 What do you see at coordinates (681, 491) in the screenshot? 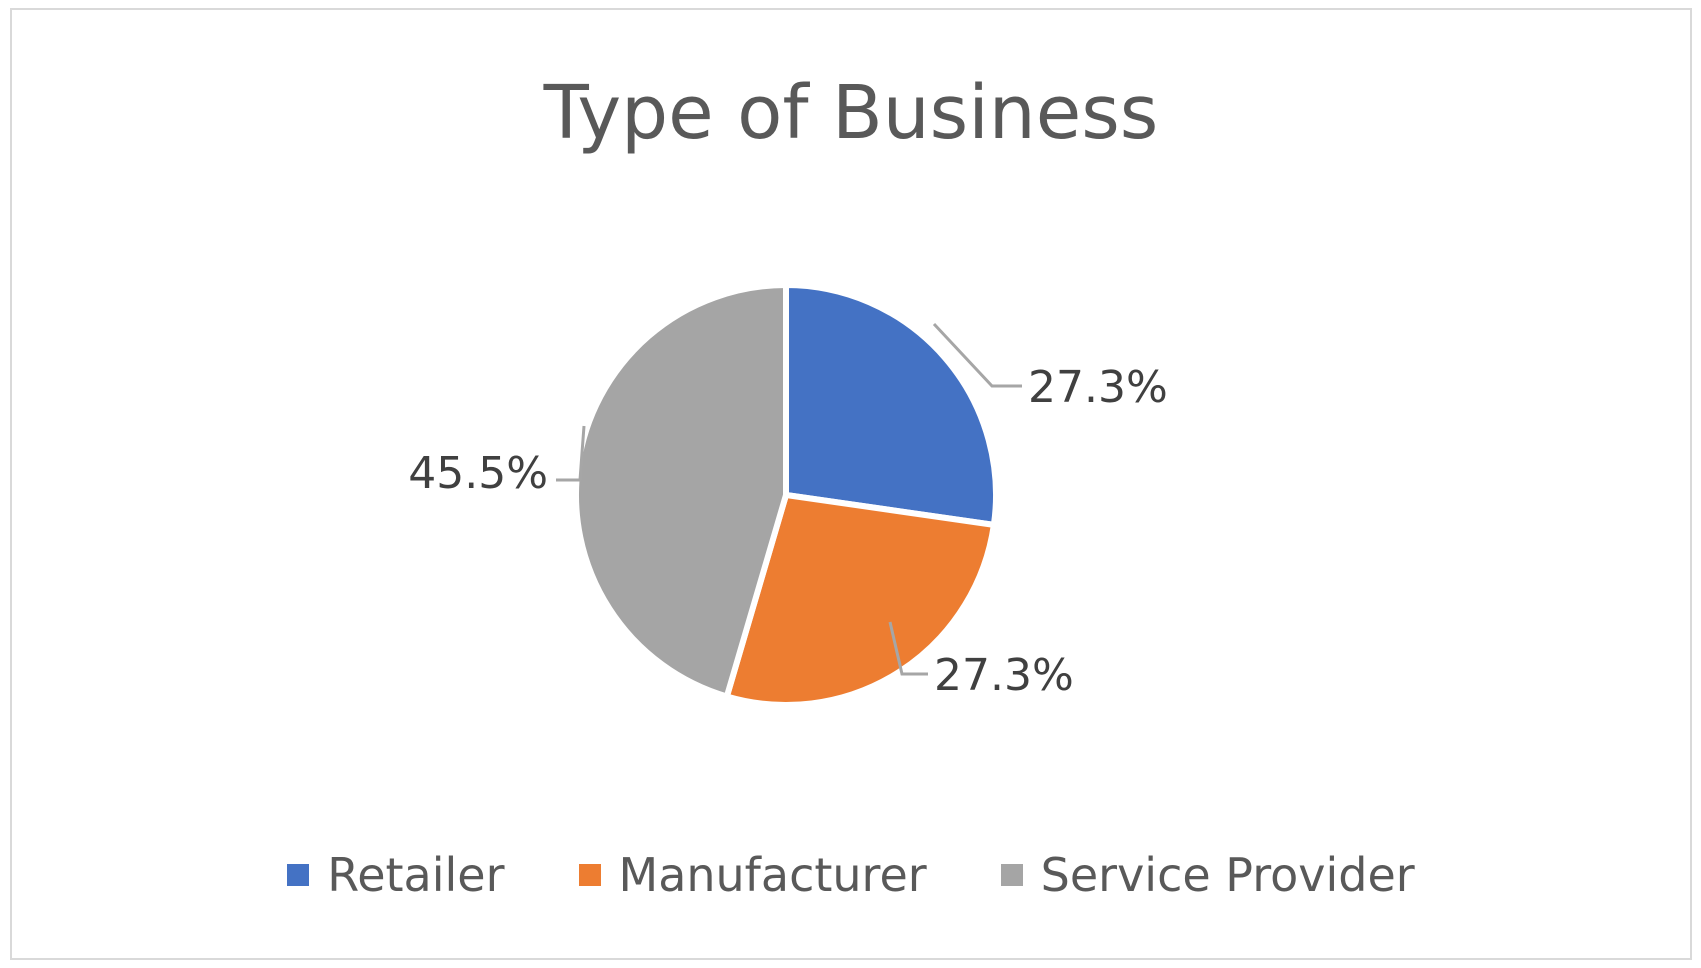
I see `pie-slice-service-provider` at bounding box center [681, 491].